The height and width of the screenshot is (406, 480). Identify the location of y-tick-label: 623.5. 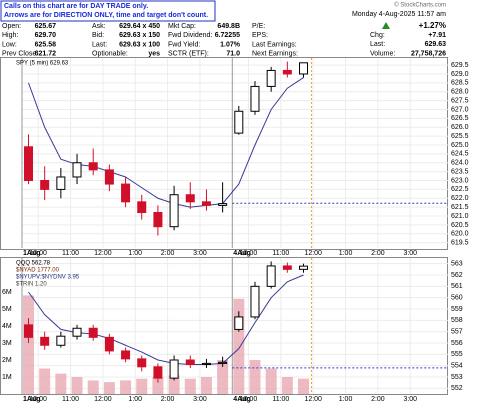
(460, 171).